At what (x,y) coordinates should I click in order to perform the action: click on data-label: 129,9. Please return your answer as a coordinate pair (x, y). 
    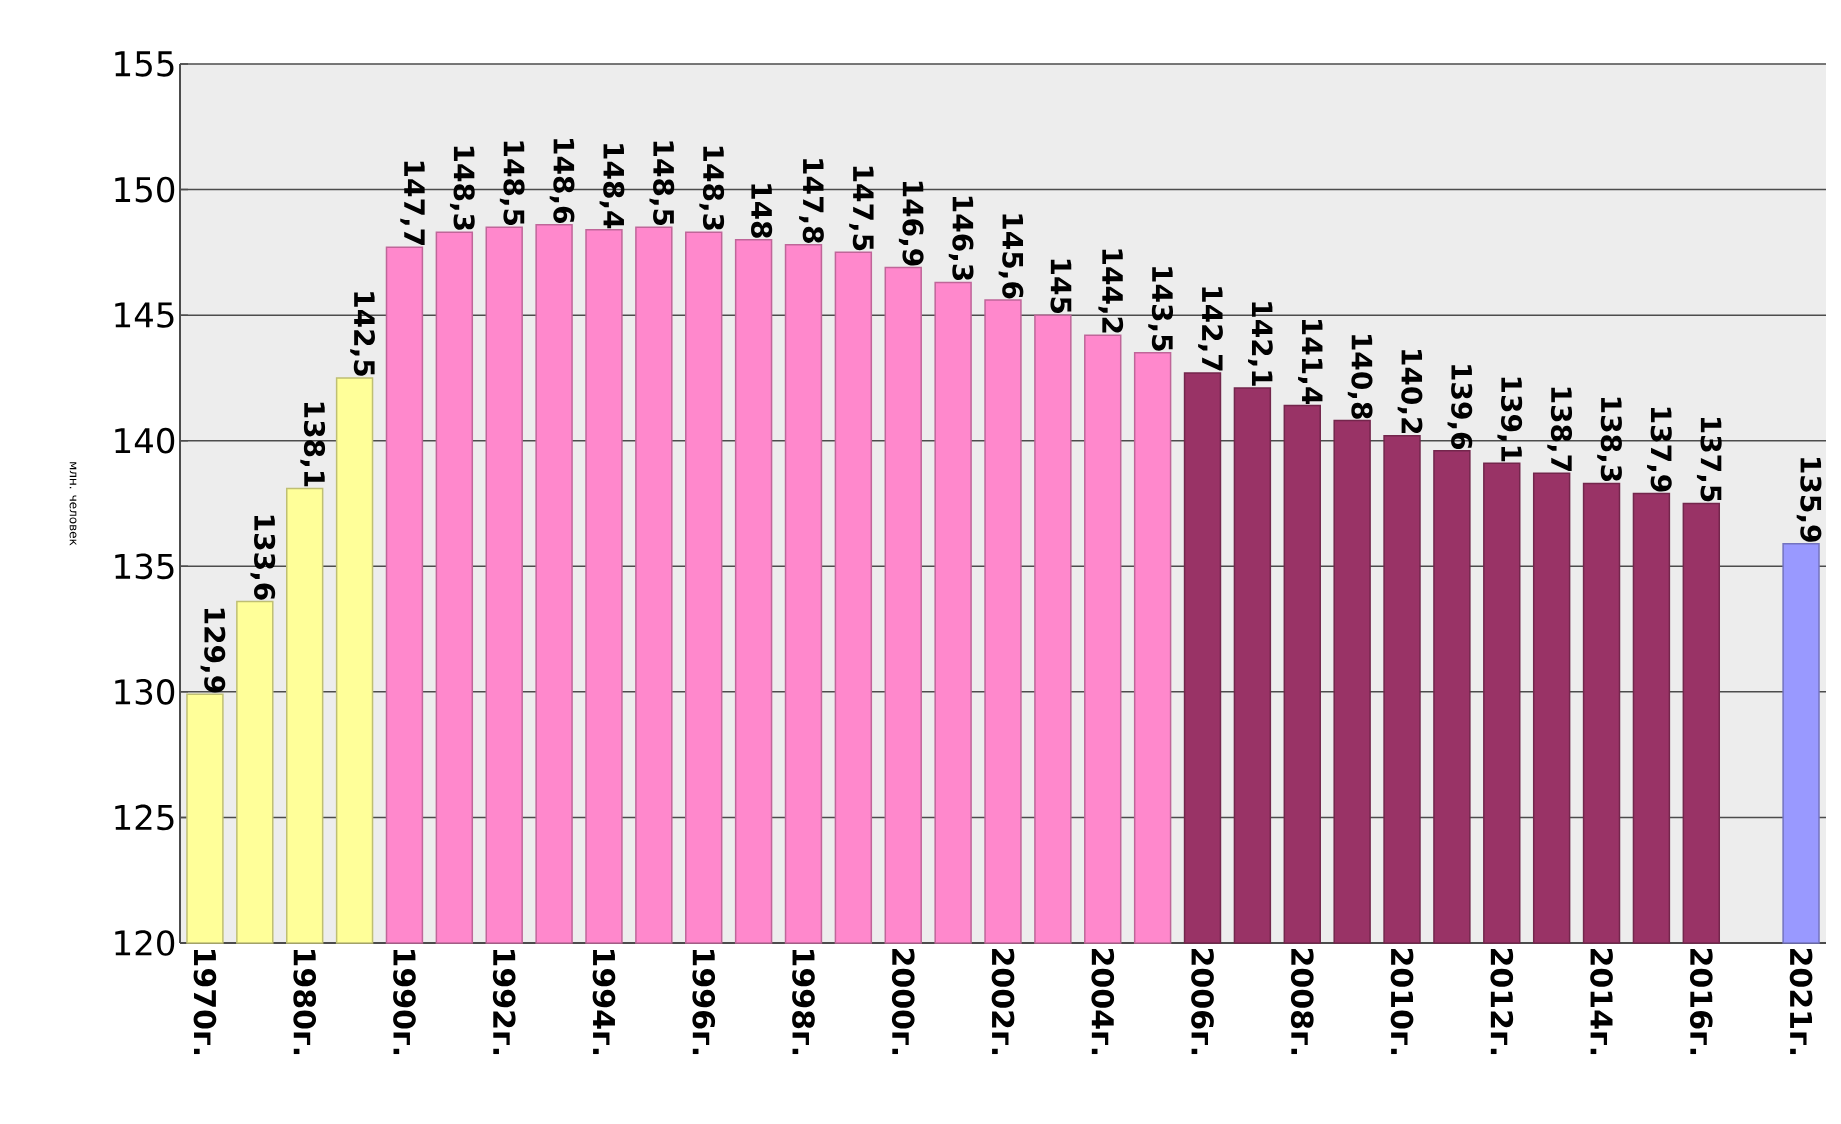
    Looking at the image, I should click on (213, 650).